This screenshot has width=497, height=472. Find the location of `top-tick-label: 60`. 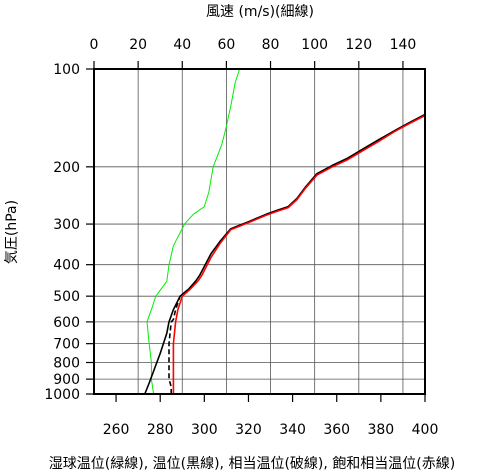

top-tick-label: 60 is located at coordinates (226, 45).